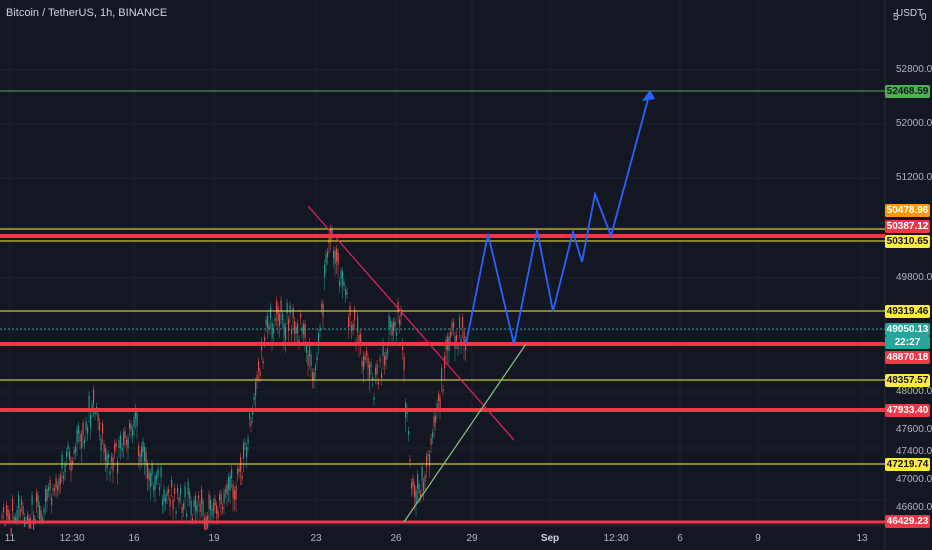  What do you see at coordinates (910, 13) in the screenshot?
I see `currency-label: USDT` at bounding box center [910, 13].